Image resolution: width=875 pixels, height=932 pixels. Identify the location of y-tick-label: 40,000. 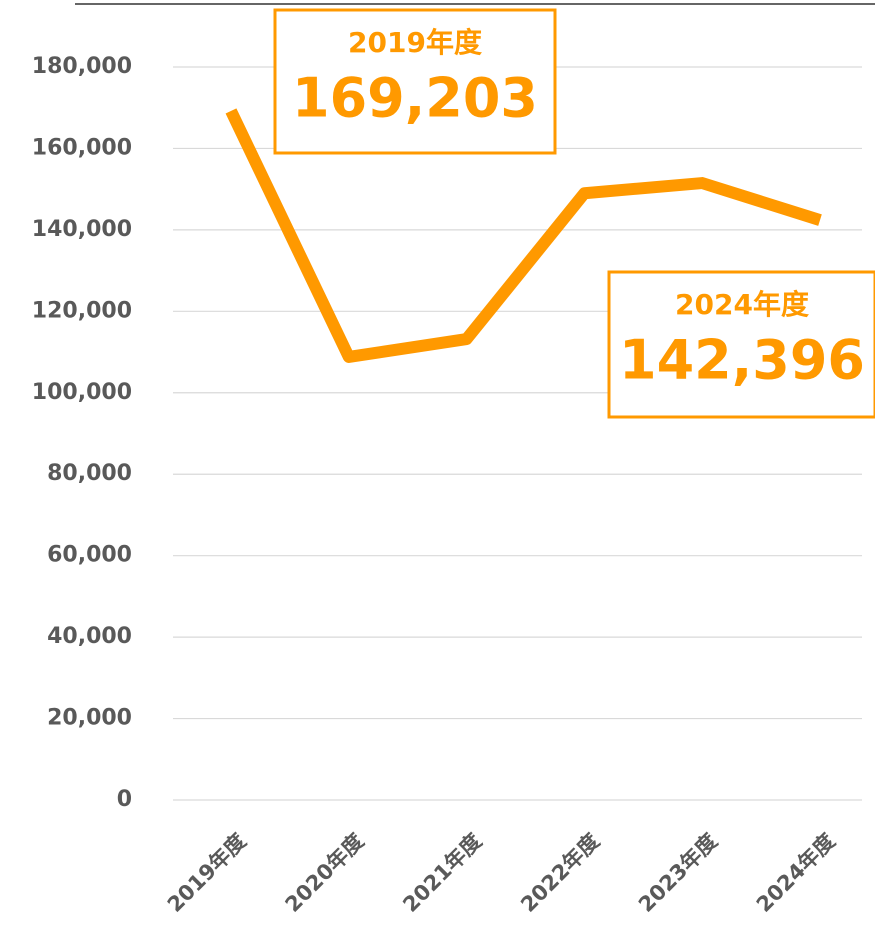
(89, 636).